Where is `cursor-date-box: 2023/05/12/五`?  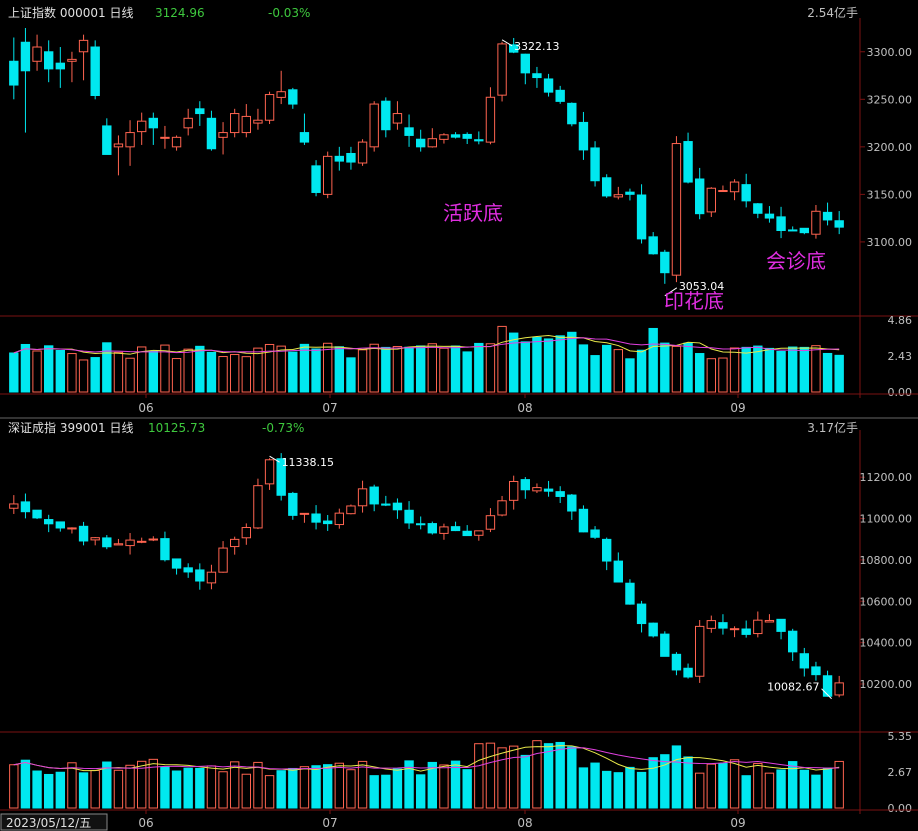
cursor-date-box: 2023/05/12/五 is located at coordinates (54, 822).